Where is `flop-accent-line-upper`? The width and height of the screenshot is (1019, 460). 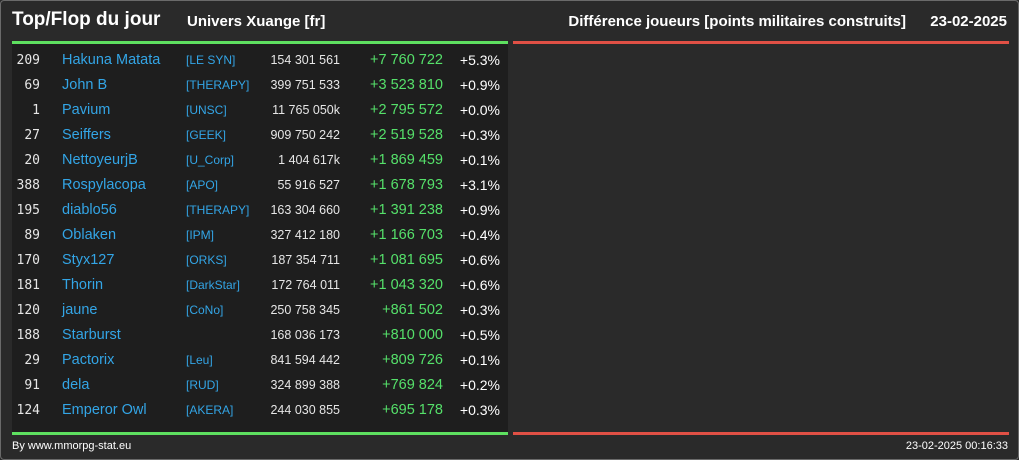 flop-accent-line-upper is located at coordinates (761, 42).